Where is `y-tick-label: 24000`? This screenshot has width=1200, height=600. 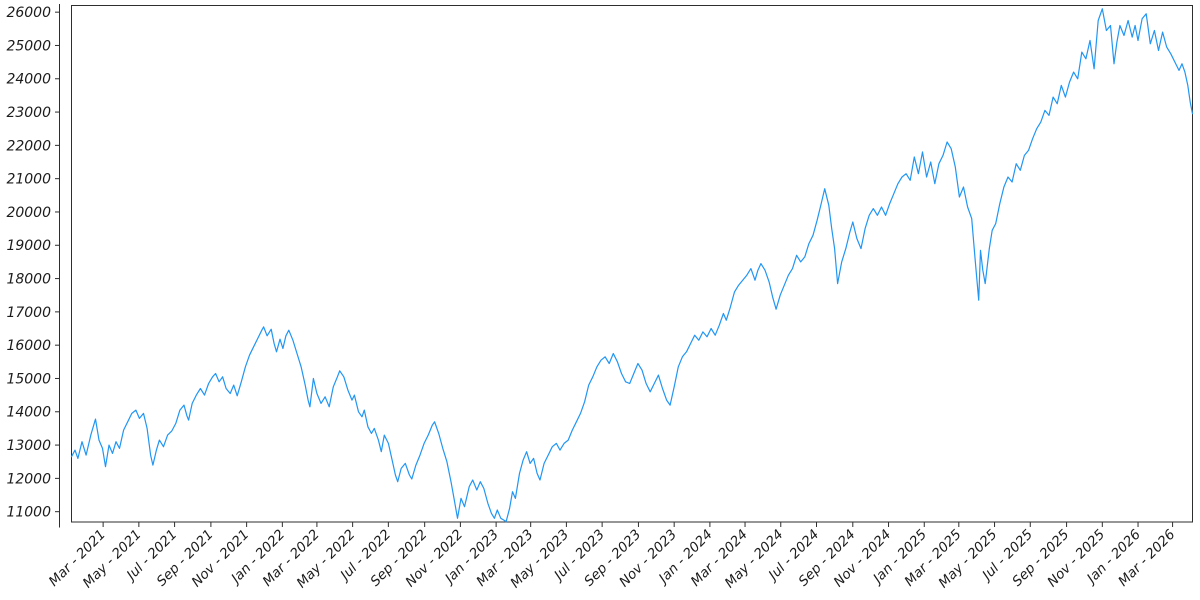
y-tick-label: 24000 is located at coordinates (28, 80).